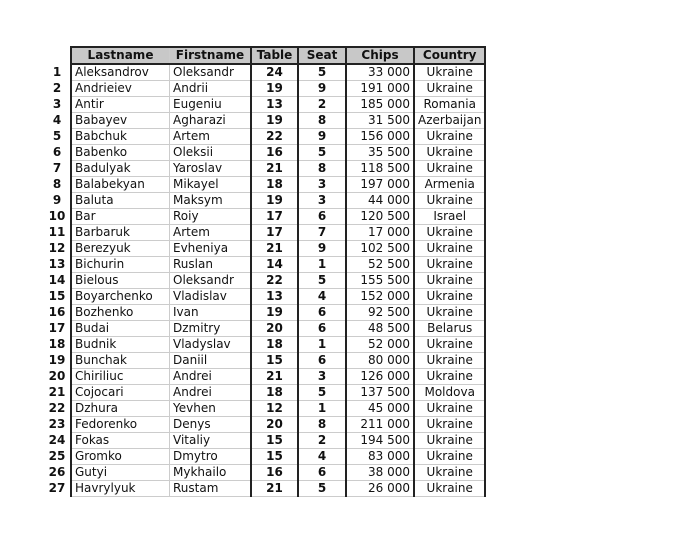 This screenshot has height=541, width=700. What do you see at coordinates (380, 472) in the screenshot?
I see `chips-cell: 38 000` at bounding box center [380, 472].